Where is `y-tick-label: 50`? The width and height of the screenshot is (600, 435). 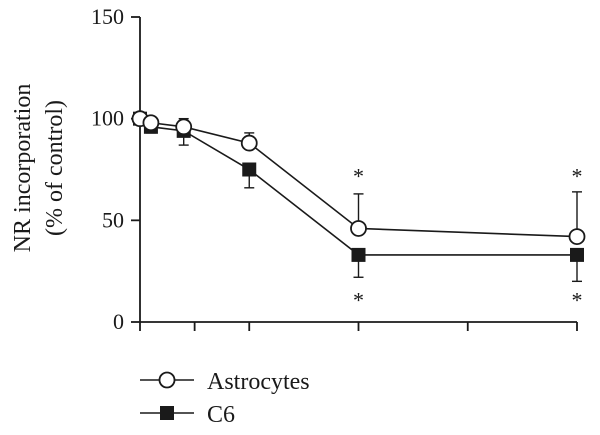
y-tick-label: 50 is located at coordinates (113, 219).